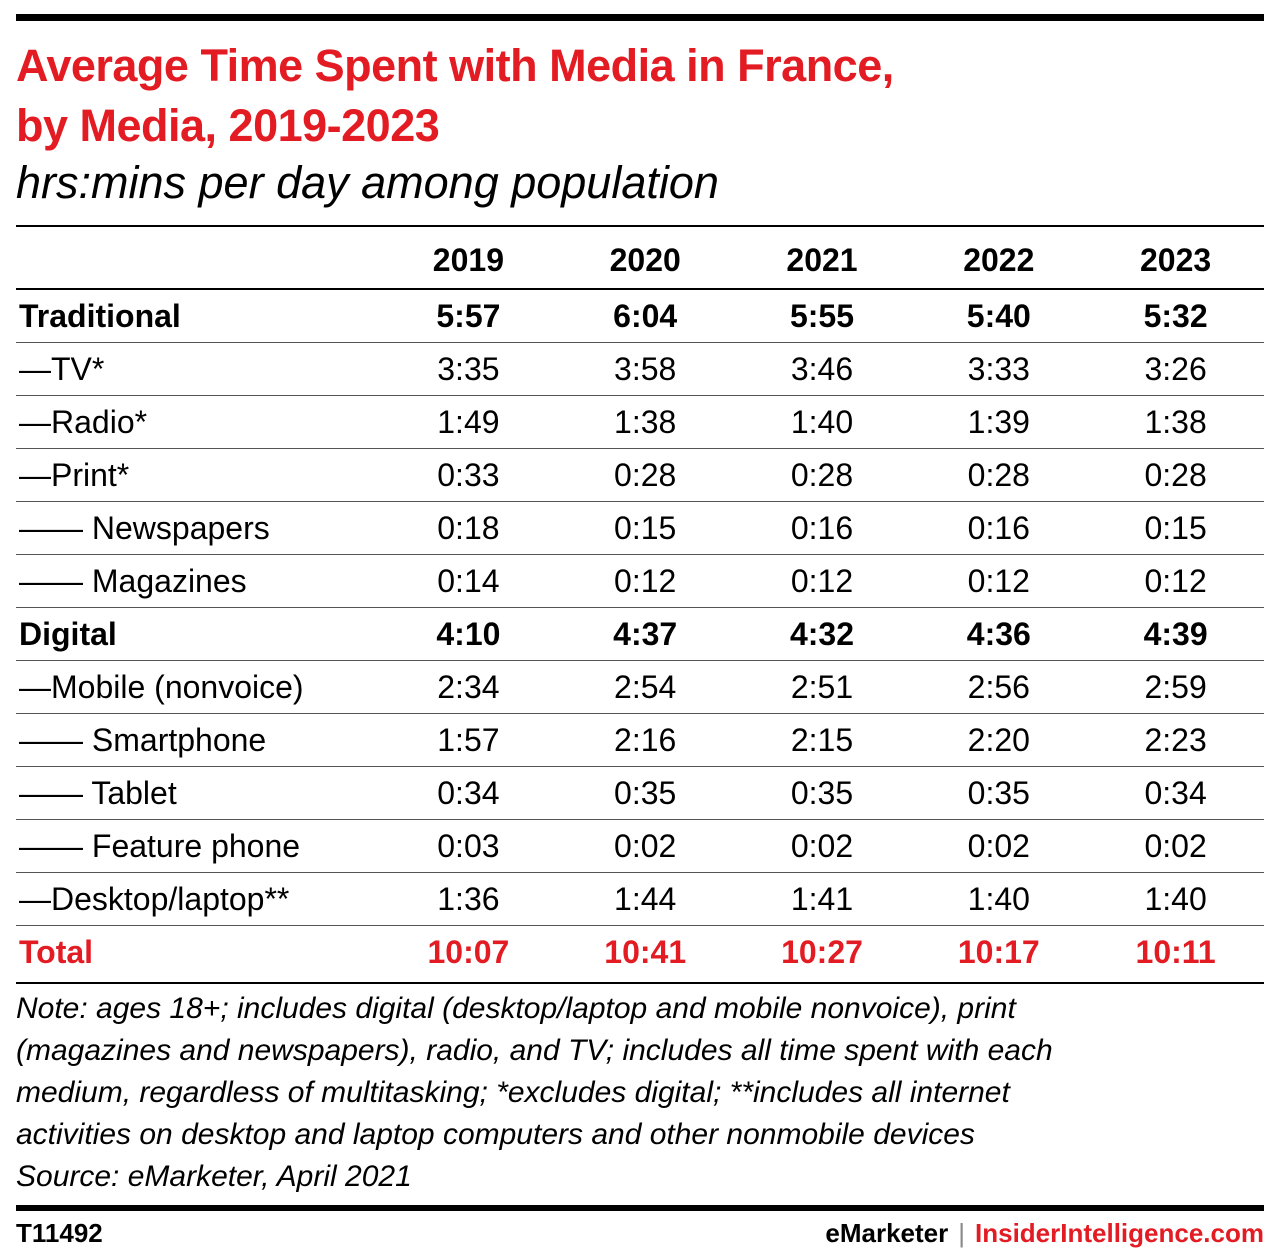 The height and width of the screenshot is (1254, 1280). What do you see at coordinates (455, 65) in the screenshot?
I see `chart-title-line-1: Average Time Spent with Media in France,` at bounding box center [455, 65].